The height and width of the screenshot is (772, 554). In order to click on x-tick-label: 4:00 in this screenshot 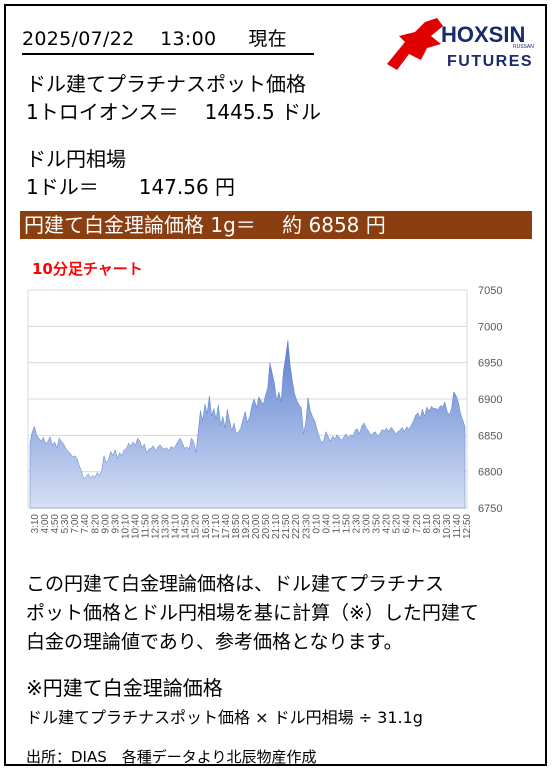, I will do `click(45, 524)`.